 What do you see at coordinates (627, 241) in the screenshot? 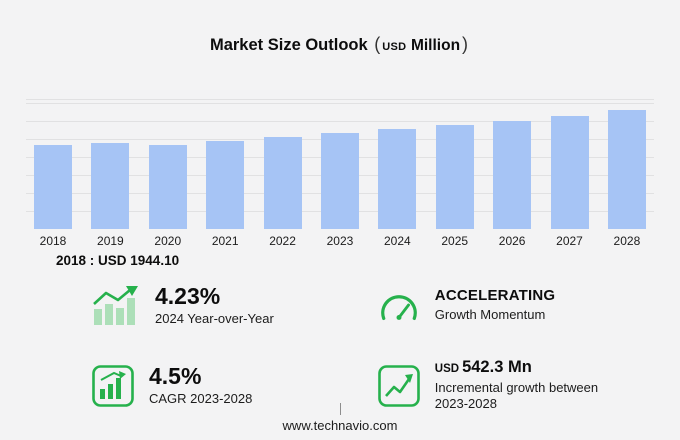
I see `x-label-2028: 2028` at bounding box center [627, 241].